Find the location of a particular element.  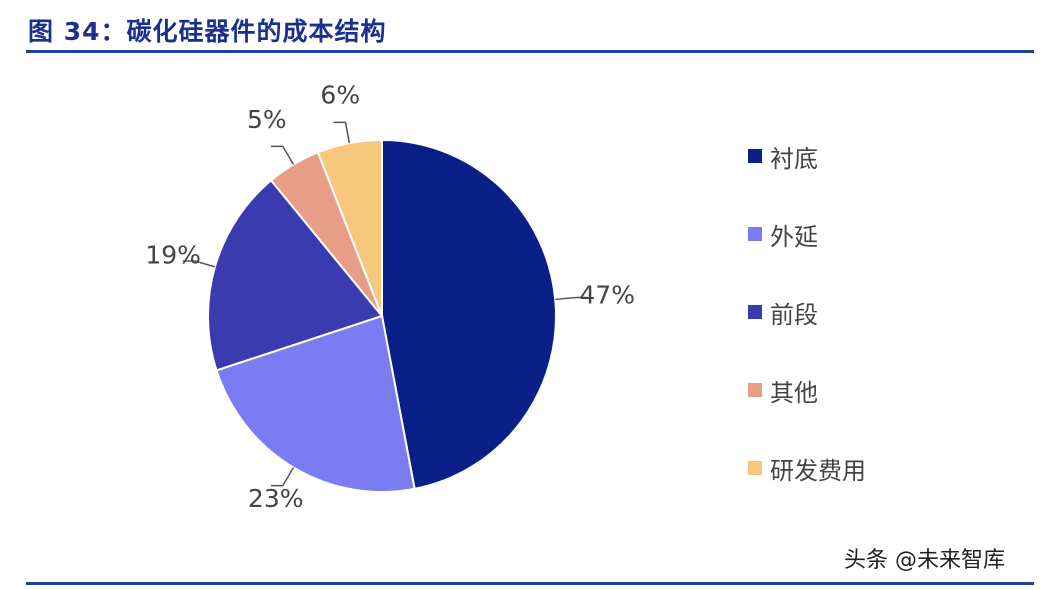

pie-slice-substrate is located at coordinates (469, 314).